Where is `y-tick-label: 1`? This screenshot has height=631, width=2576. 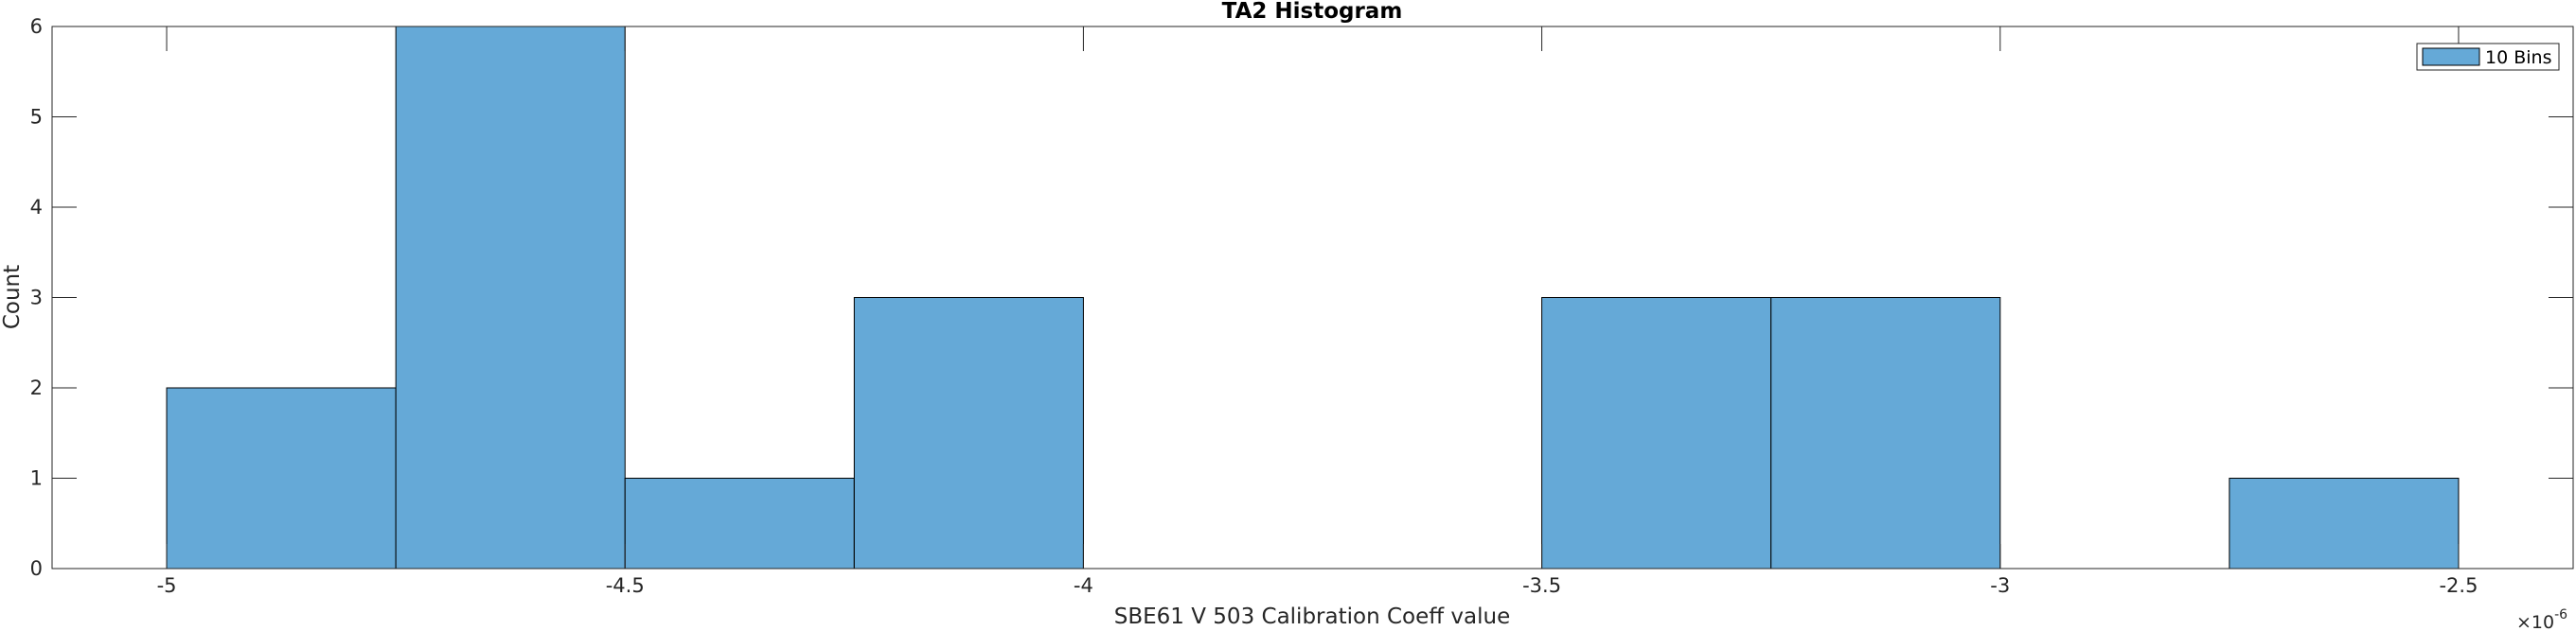 y-tick-label: 1 is located at coordinates (36, 478).